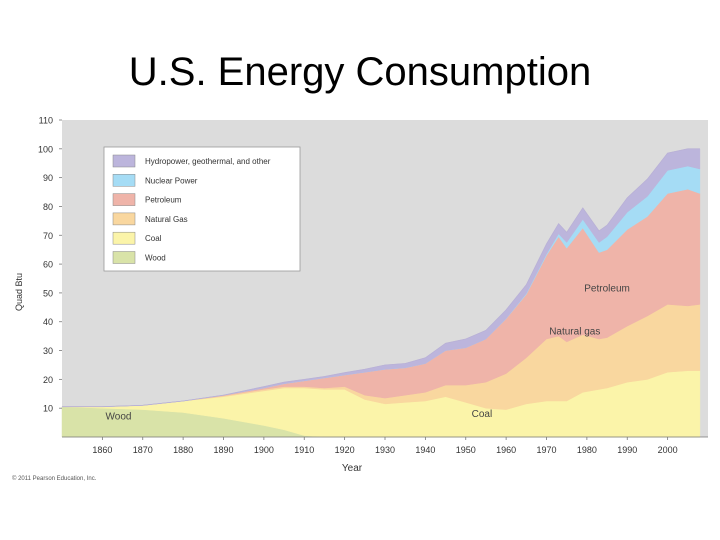 The height and width of the screenshot is (540, 720). What do you see at coordinates (466, 450) in the screenshot?
I see `x-tick-label: 1950` at bounding box center [466, 450].